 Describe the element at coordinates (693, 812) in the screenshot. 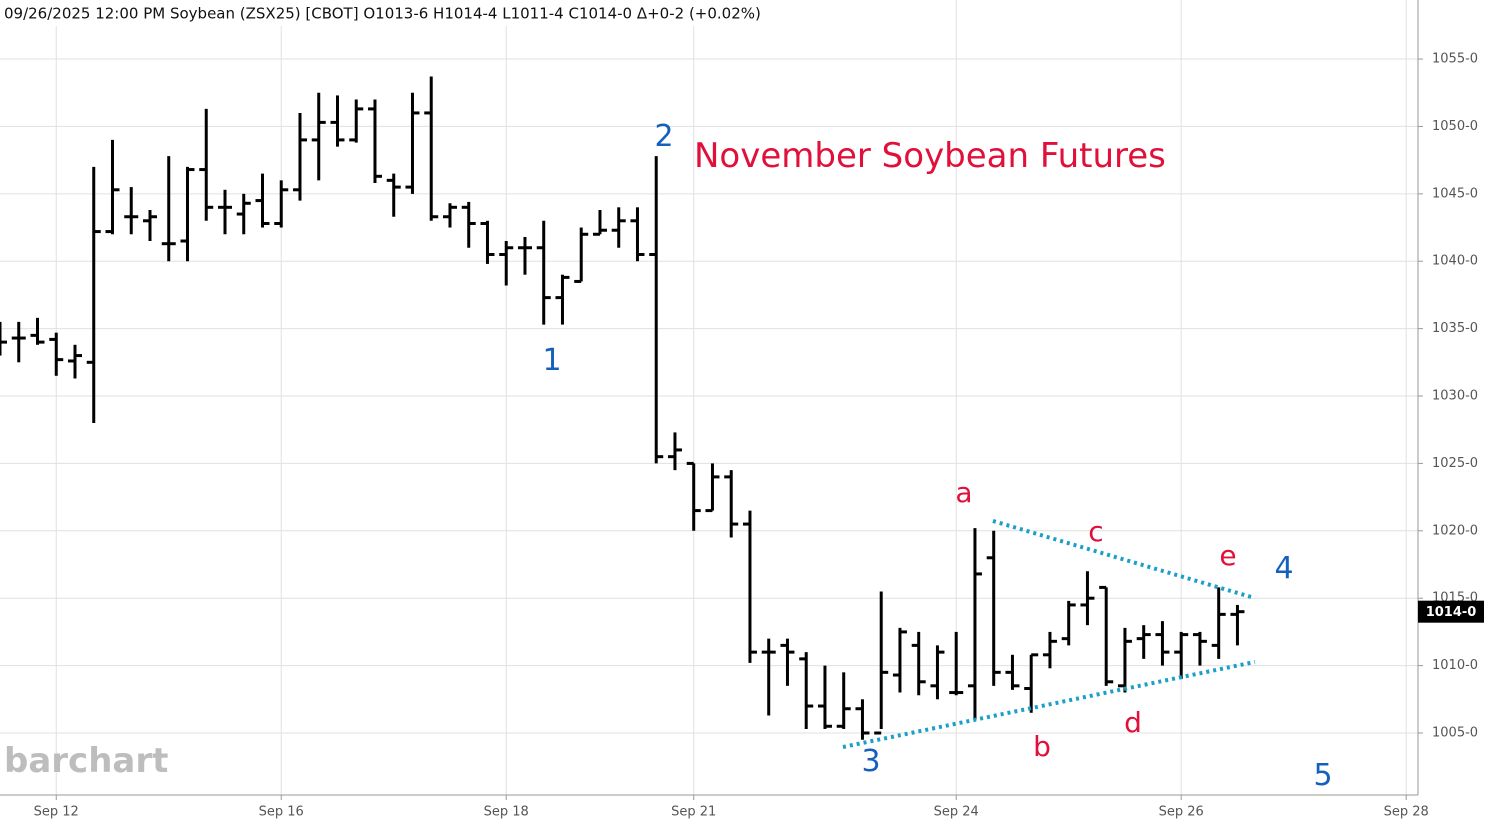

I see `x-tick-label: Sep 21` at that location.